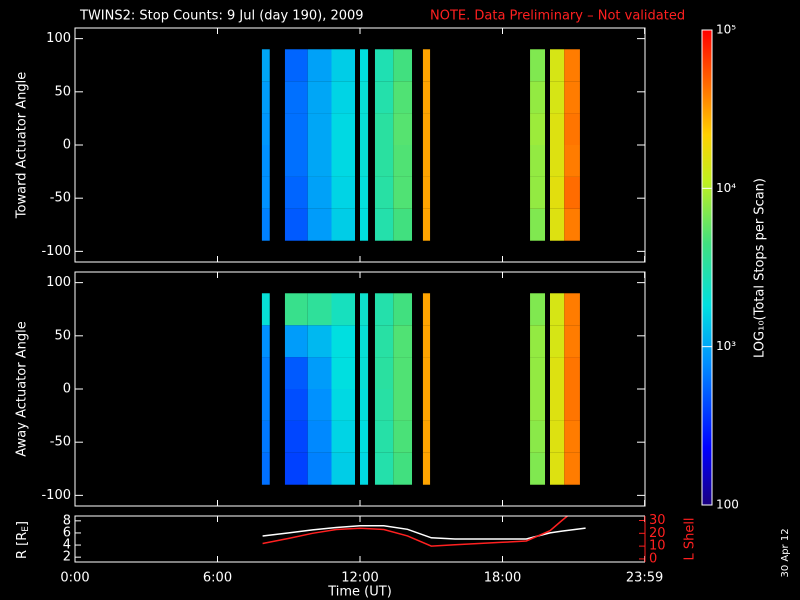  I want to click on panel-frame, so click(359, 539).